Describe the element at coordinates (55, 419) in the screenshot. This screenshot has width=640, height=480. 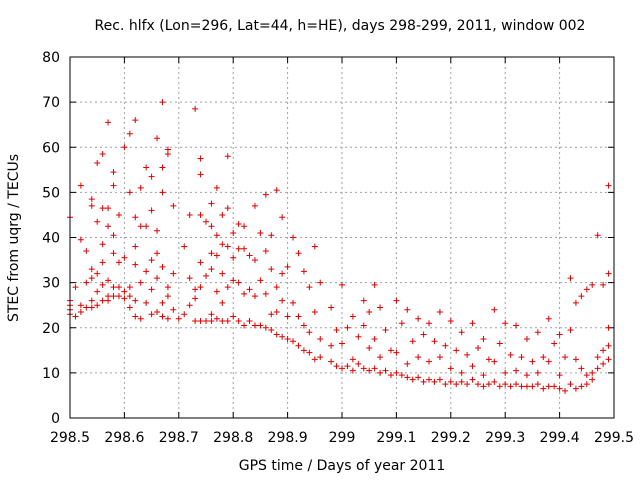
I see `y-tick-label: 0` at that location.